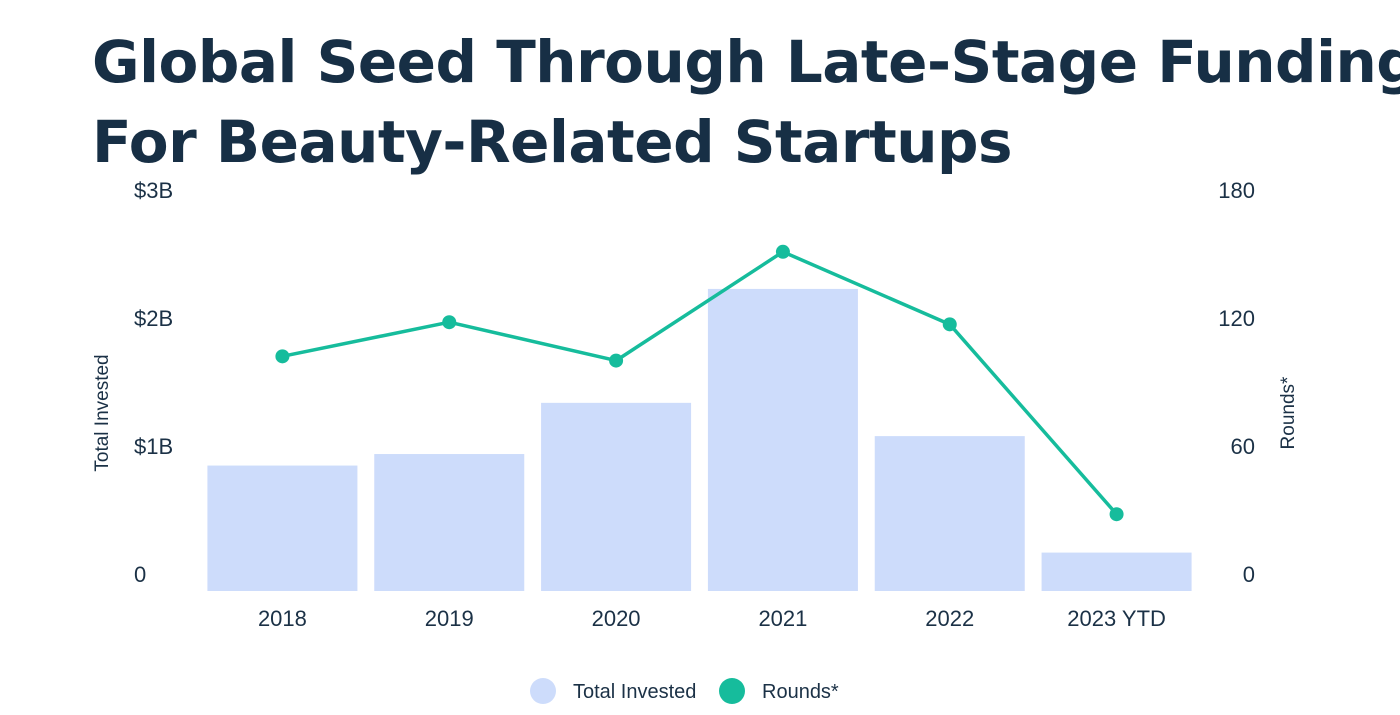 This screenshot has height=715, width=1400. I want to click on left-y-axis-label: Total Invested, so click(102, 412).